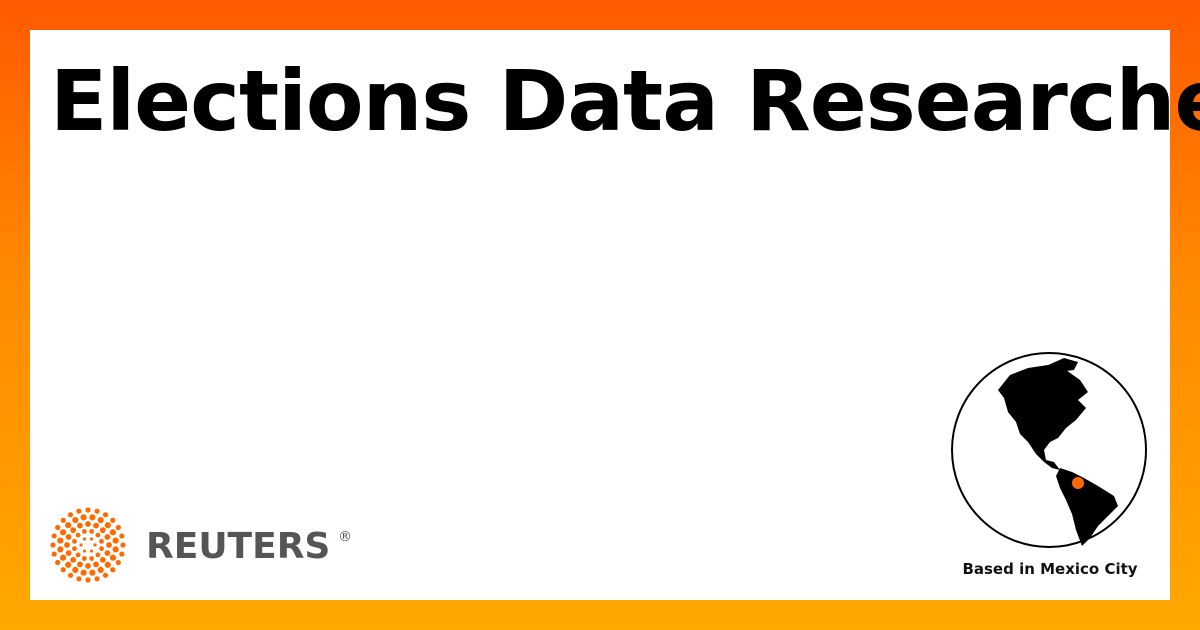 The height and width of the screenshot is (630, 1200). I want to click on location-label: Based in Mexico City, so click(1050, 569).